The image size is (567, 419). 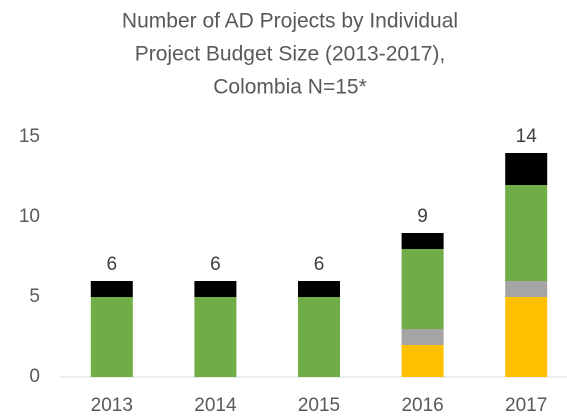 What do you see at coordinates (34, 376) in the screenshot?
I see `y-tick-label: 0` at bounding box center [34, 376].